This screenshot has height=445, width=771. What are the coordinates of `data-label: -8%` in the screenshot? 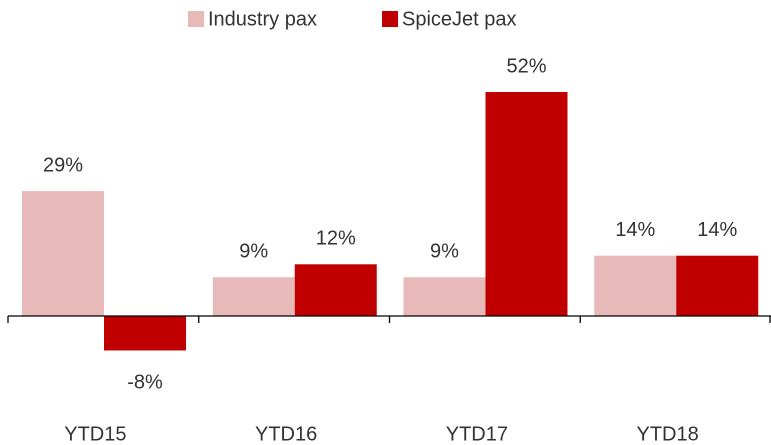 It's located at (145, 383).